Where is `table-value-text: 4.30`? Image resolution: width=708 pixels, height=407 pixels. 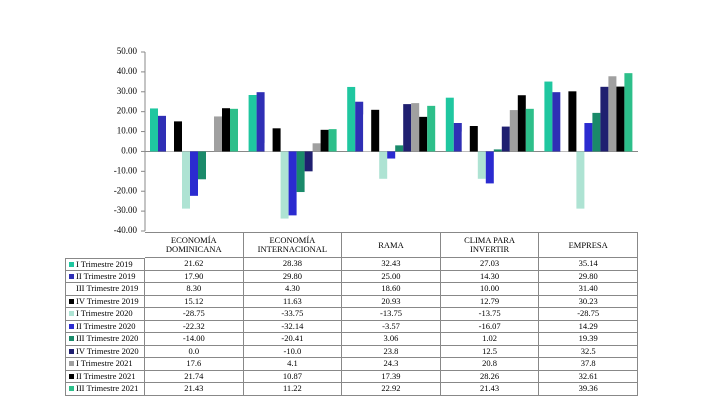 table-value-text: 4.30 is located at coordinates (292, 288).